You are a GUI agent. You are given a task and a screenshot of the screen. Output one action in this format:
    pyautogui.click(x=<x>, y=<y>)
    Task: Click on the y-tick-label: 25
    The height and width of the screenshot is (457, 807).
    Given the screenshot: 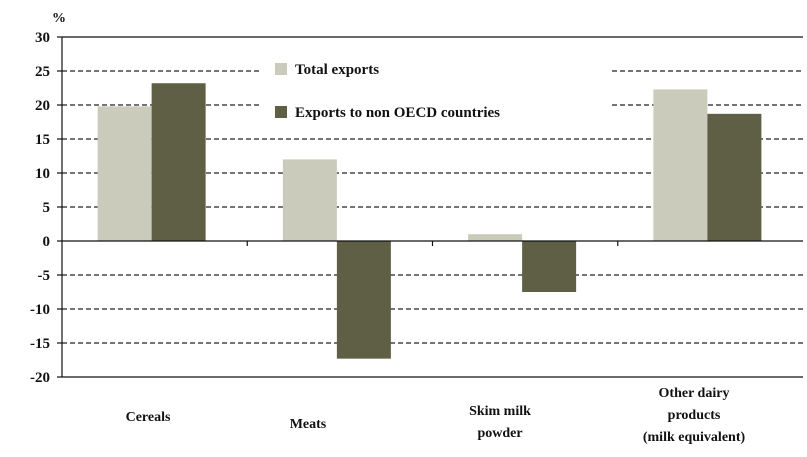 What is the action you would take?
    pyautogui.click(x=42, y=72)
    